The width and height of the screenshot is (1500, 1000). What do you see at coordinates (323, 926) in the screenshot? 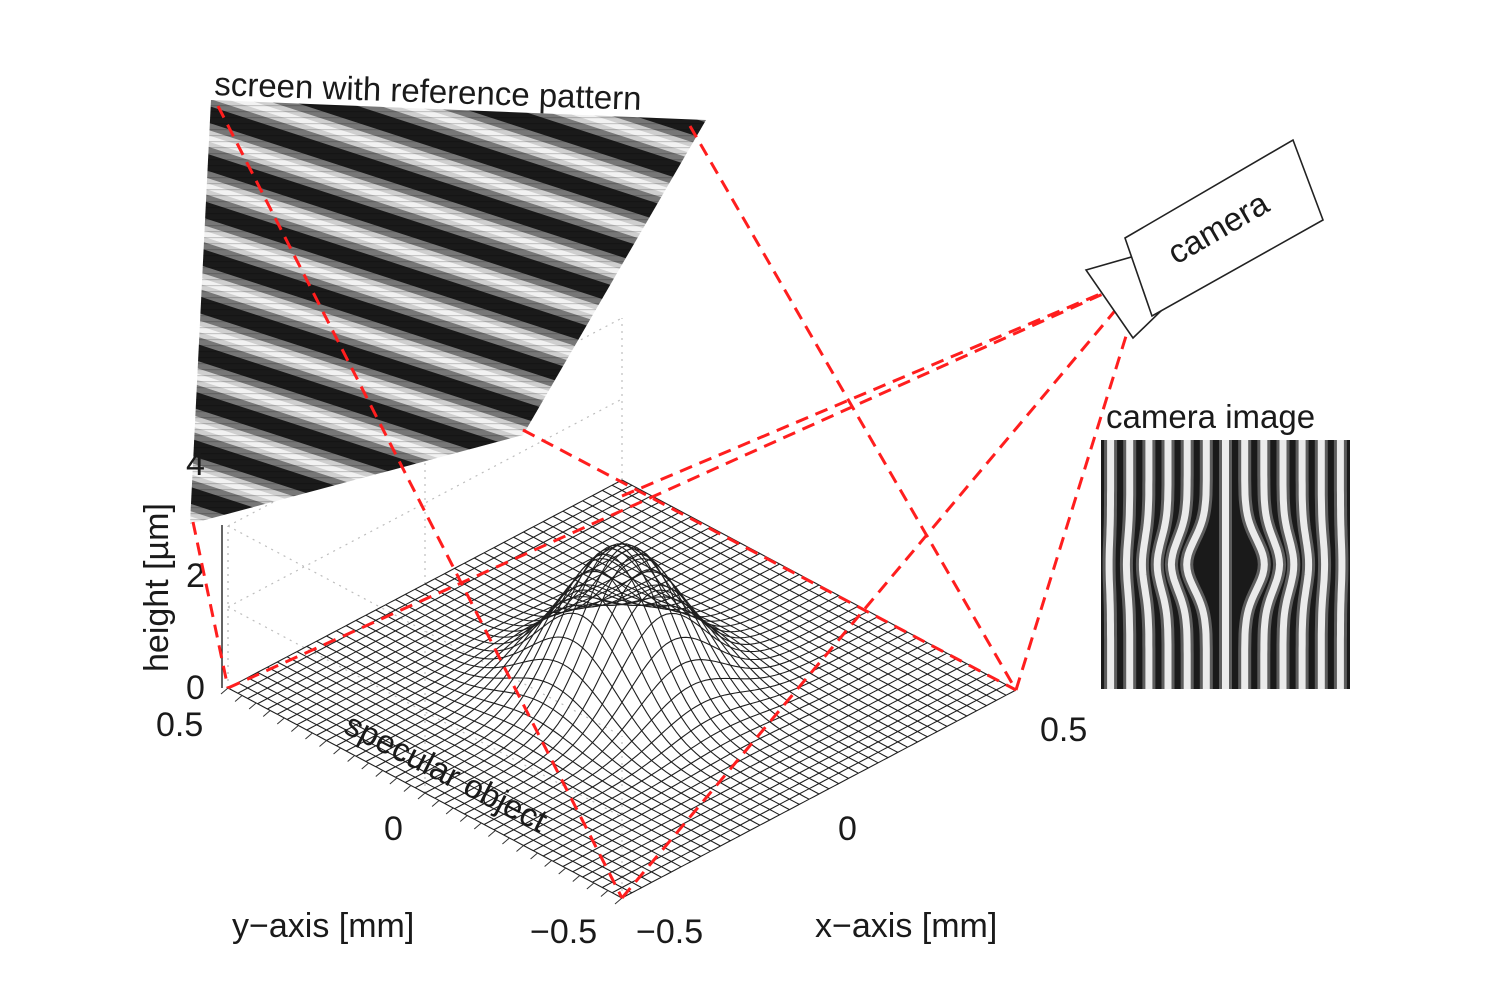
I see `y-axis-label: y−axis [mm]` at bounding box center [323, 926].